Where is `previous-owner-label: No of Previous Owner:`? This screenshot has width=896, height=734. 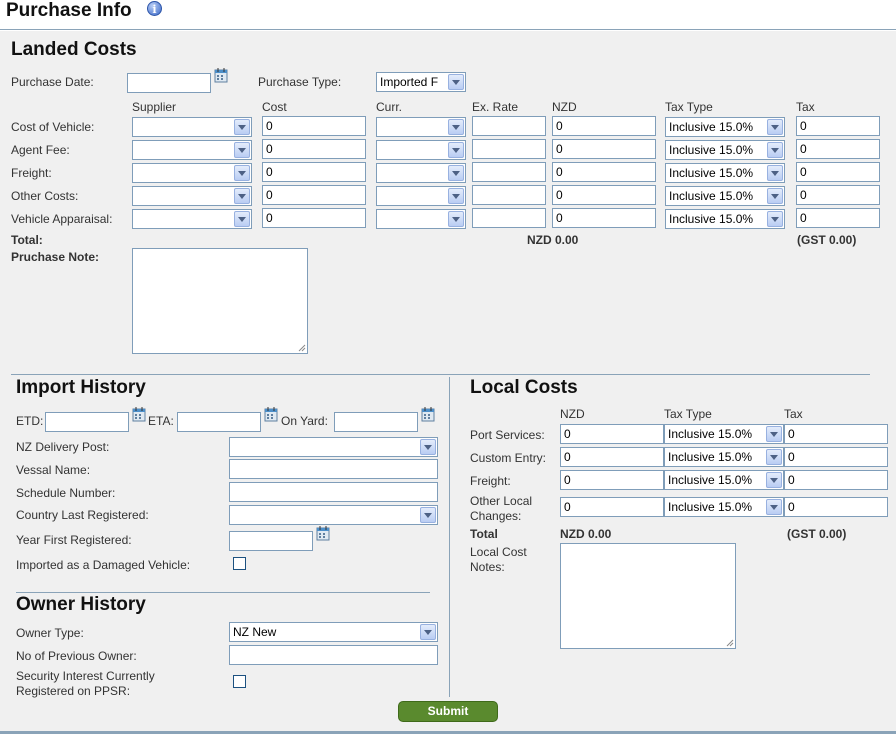
previous-owner-label: No of Previous Owner: is located at coordinates (76, 656).